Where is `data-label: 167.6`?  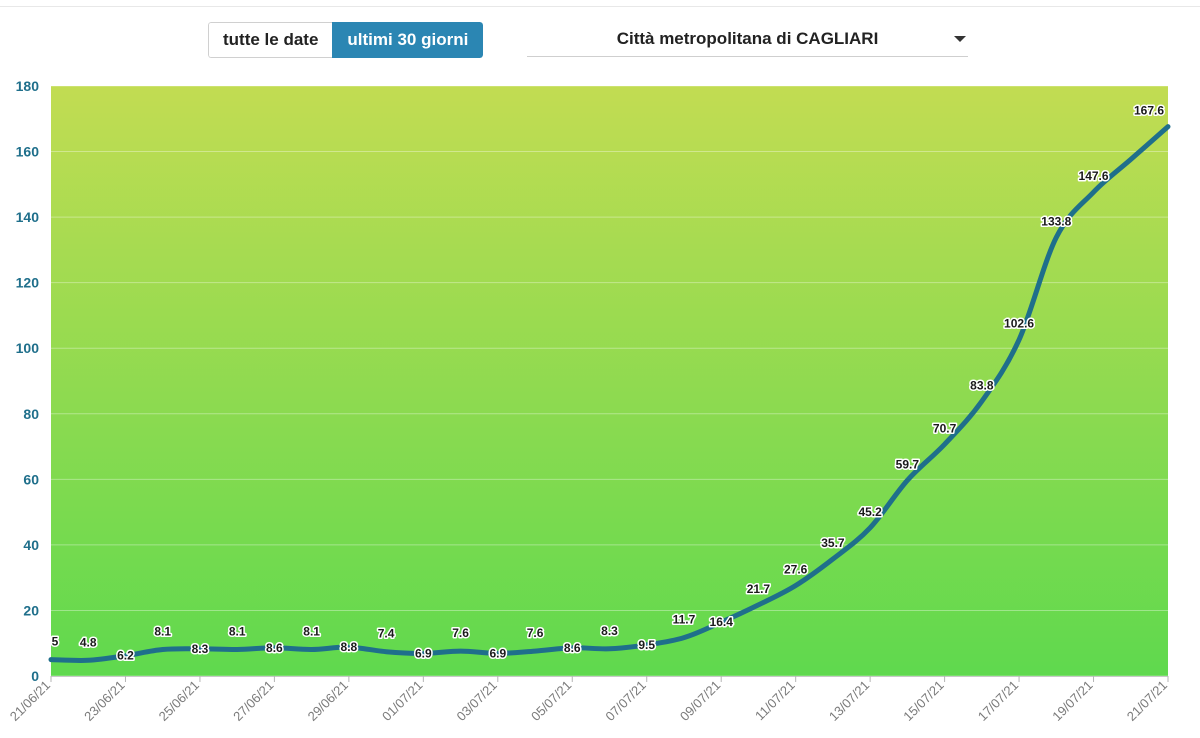 data-label: 167.6 is located at coordinates (1149, 111).